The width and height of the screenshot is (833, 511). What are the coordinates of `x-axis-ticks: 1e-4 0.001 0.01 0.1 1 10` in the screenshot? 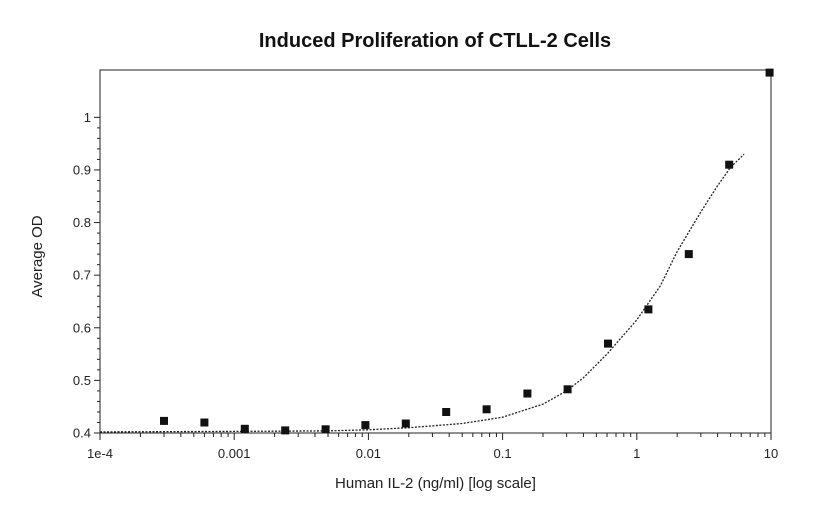 It's located at (432, 447).